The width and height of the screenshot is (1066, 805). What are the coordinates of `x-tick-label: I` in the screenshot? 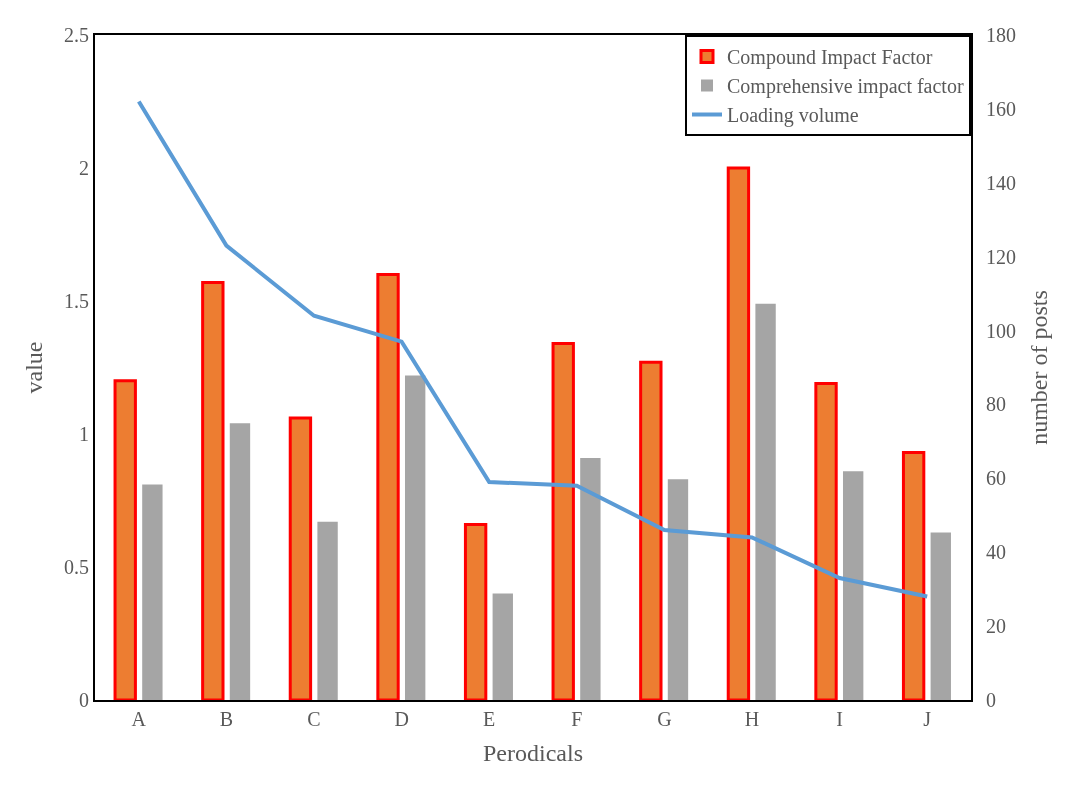 It's located at (839, 719).